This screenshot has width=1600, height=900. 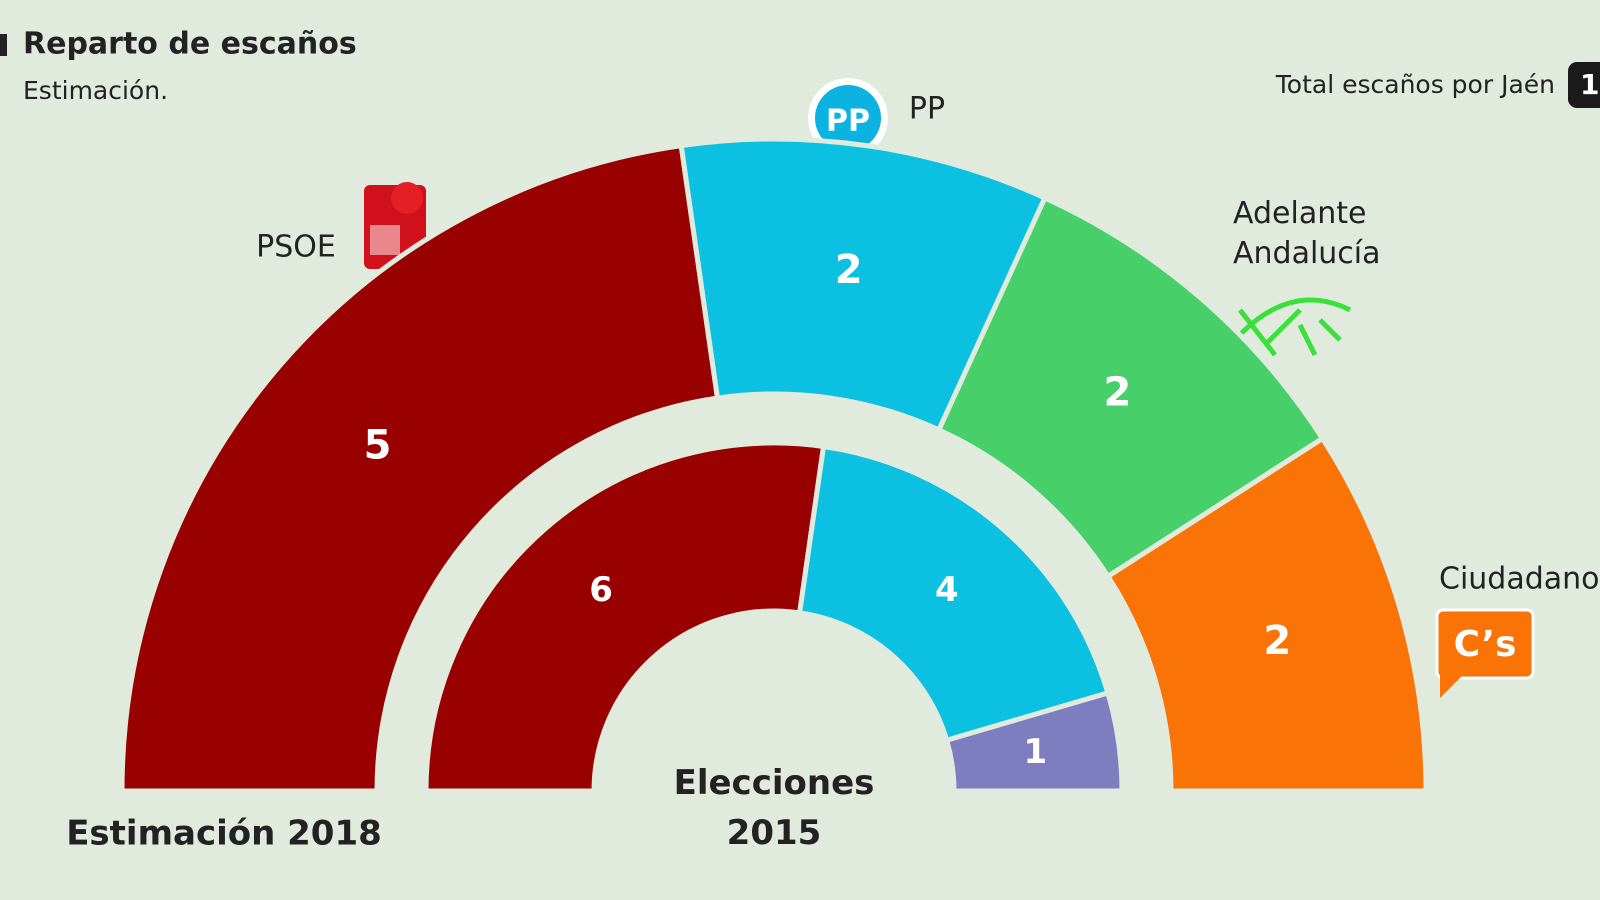 What do you see at coordinates (1589, 84) in the screenshot?
I see `total-badge-text: 1` at bounding box center [1589, 84].